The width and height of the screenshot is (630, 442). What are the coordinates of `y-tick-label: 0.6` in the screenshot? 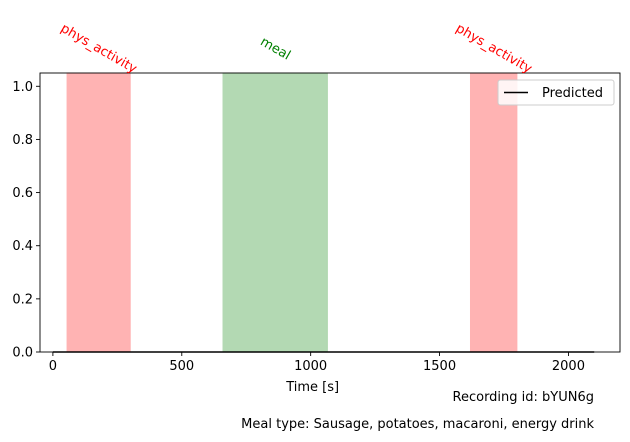 It's located at (22, 193).